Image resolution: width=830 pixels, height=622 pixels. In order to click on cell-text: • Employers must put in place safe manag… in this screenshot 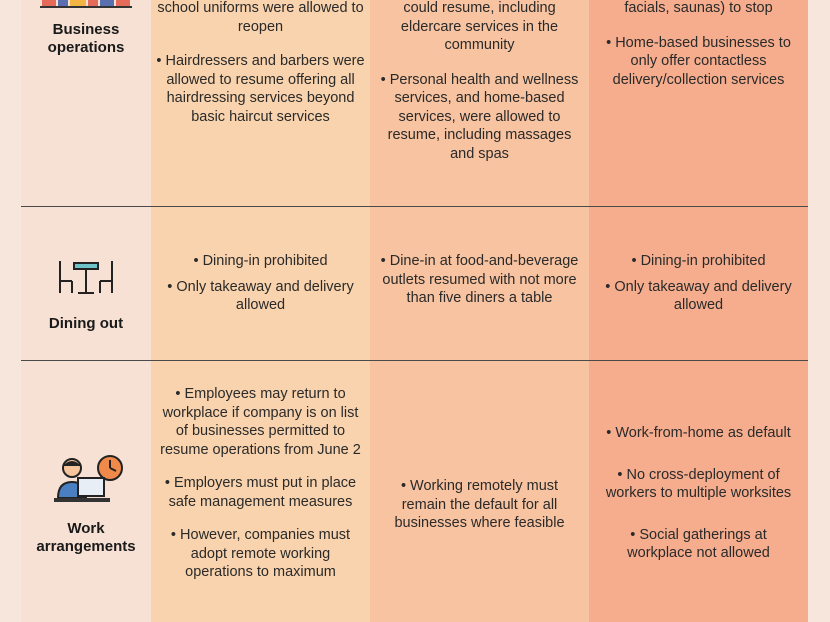, I will do `click(260, 492)`.